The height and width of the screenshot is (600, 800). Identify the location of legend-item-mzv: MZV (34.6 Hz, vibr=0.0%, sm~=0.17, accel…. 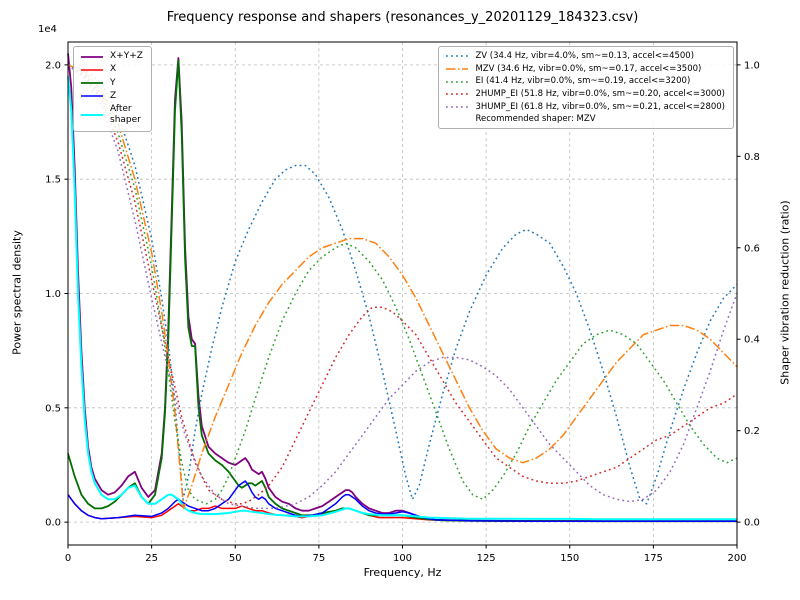
(585, 69).